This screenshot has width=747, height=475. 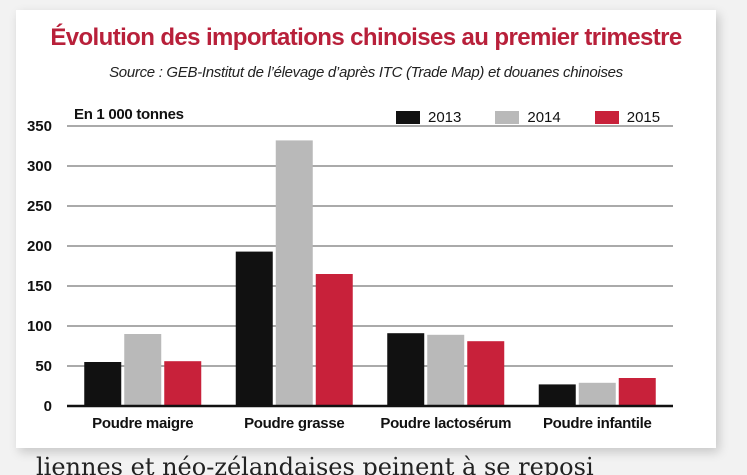 I want to click on legend-item-2015: 2015, so click(x=627, y=117).